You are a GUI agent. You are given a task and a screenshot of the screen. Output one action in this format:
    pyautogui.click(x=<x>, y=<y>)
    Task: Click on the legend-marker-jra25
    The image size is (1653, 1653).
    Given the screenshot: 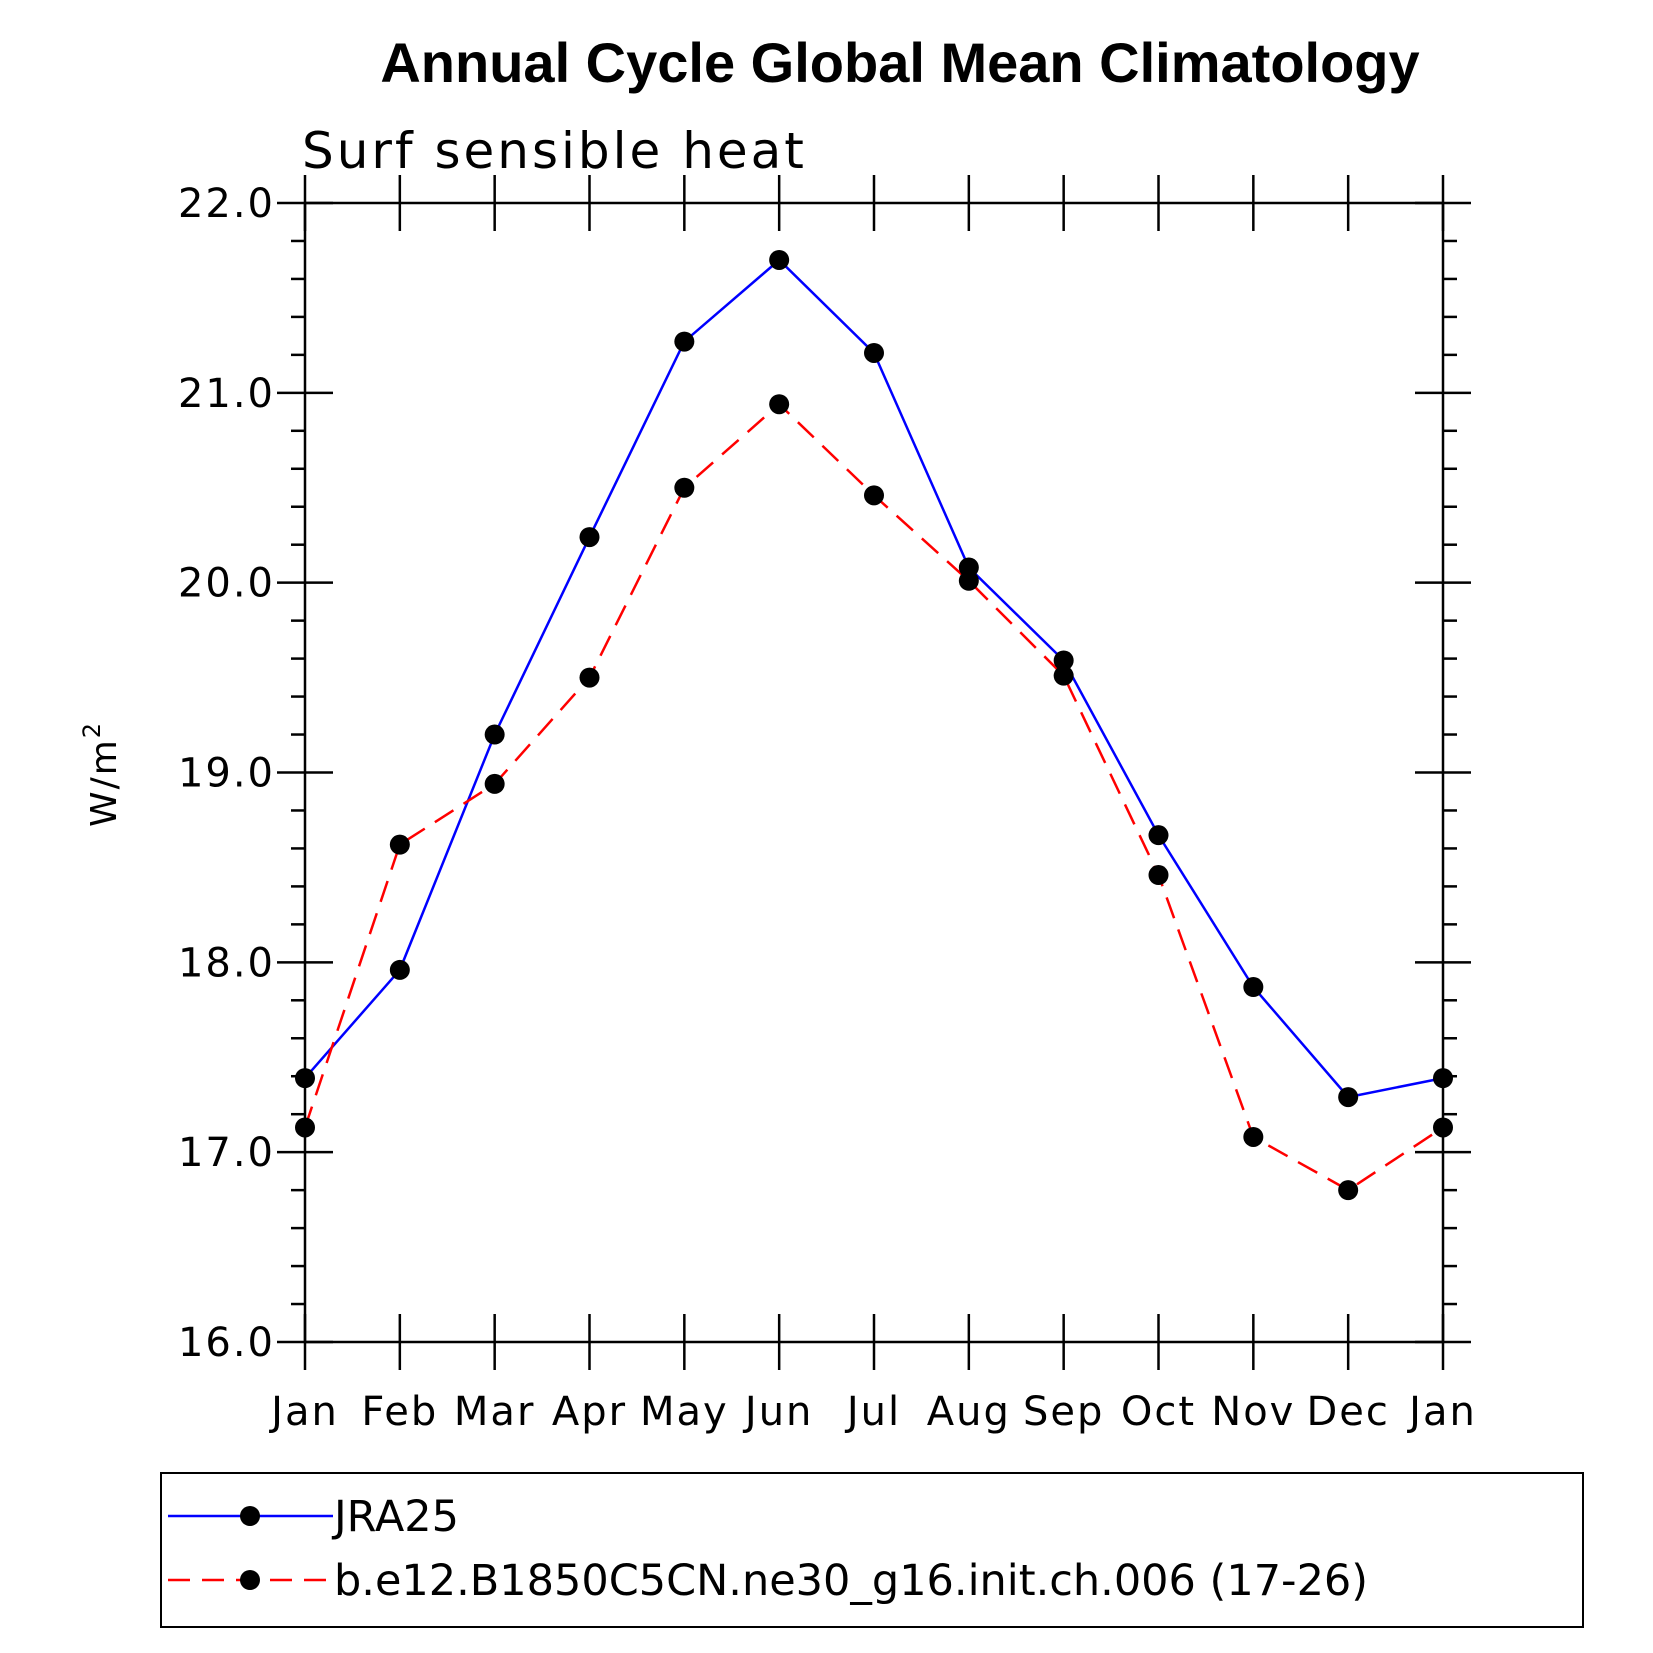 What is the action you would take?
    pyautogui.click(x=250, y=1516)
    